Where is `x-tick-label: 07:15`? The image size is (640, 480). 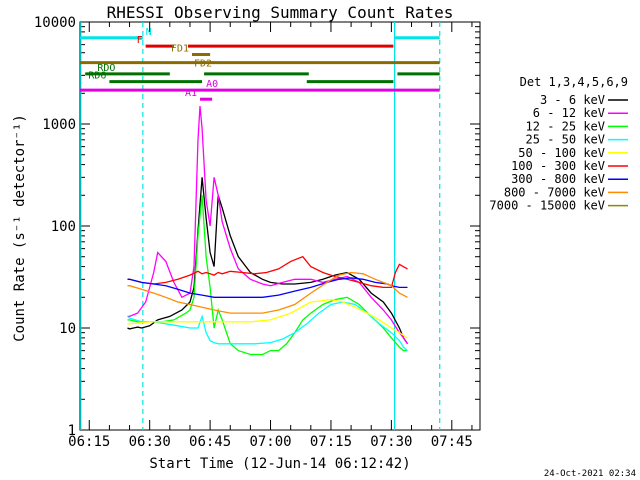
x-tick-label: 07:15 is located at coordinates (331, 442).